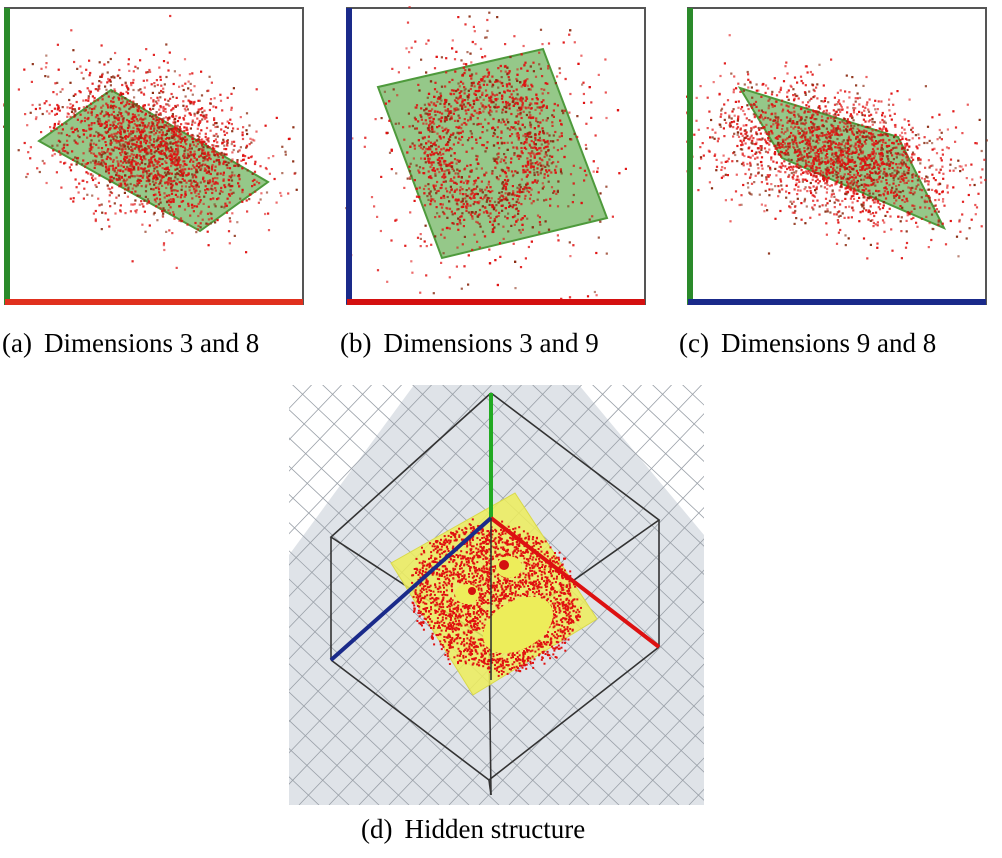  Describe the element at coordinates (17, 343) in the screenshot. I see `caption-tag: (a)` at that location.